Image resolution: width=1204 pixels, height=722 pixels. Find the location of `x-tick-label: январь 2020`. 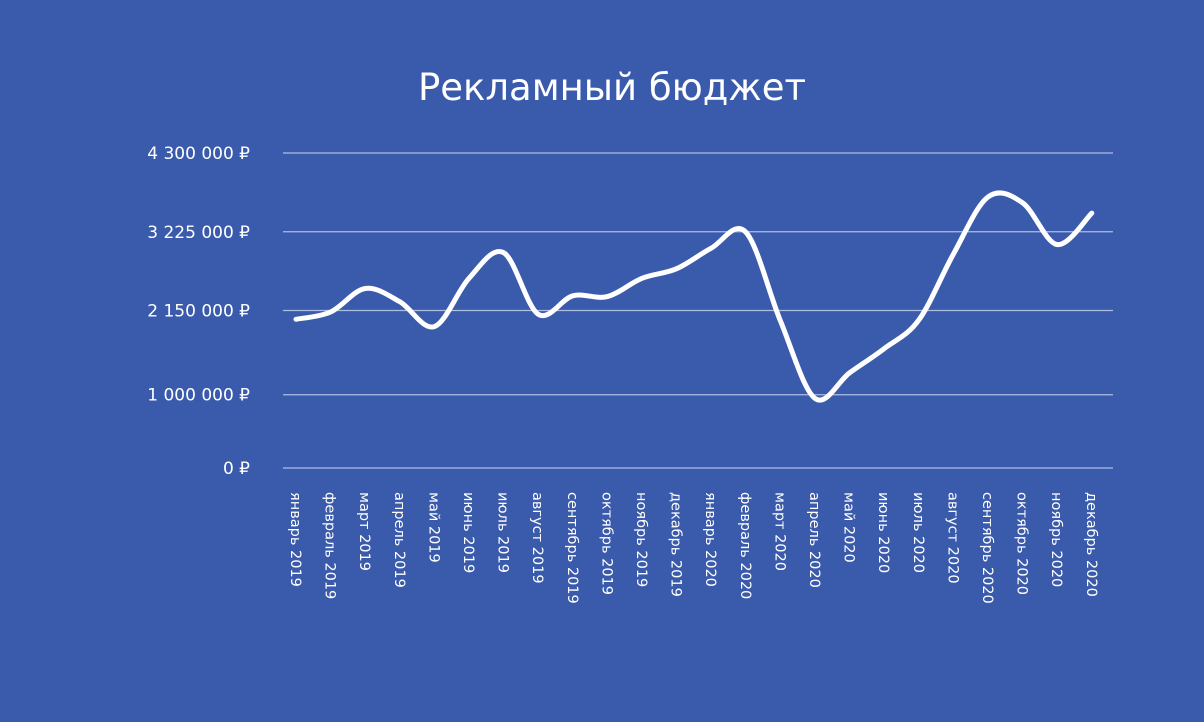

x-tick-label: январь 2020 is located at coordinates (710, 539).